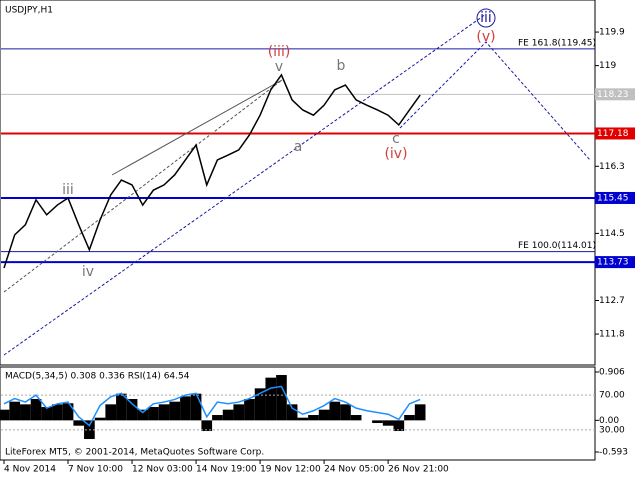 The height and width of the screenshot is (480, 640). I want to click on wave-label: (iv), so click(395, 154).